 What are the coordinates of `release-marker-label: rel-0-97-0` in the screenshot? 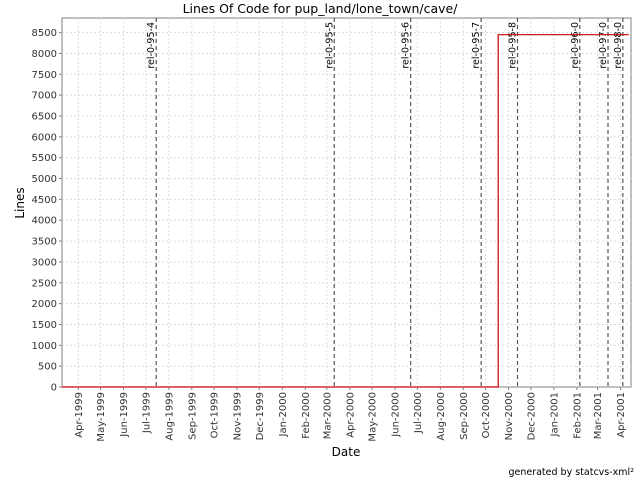 It's located at (603, 45).